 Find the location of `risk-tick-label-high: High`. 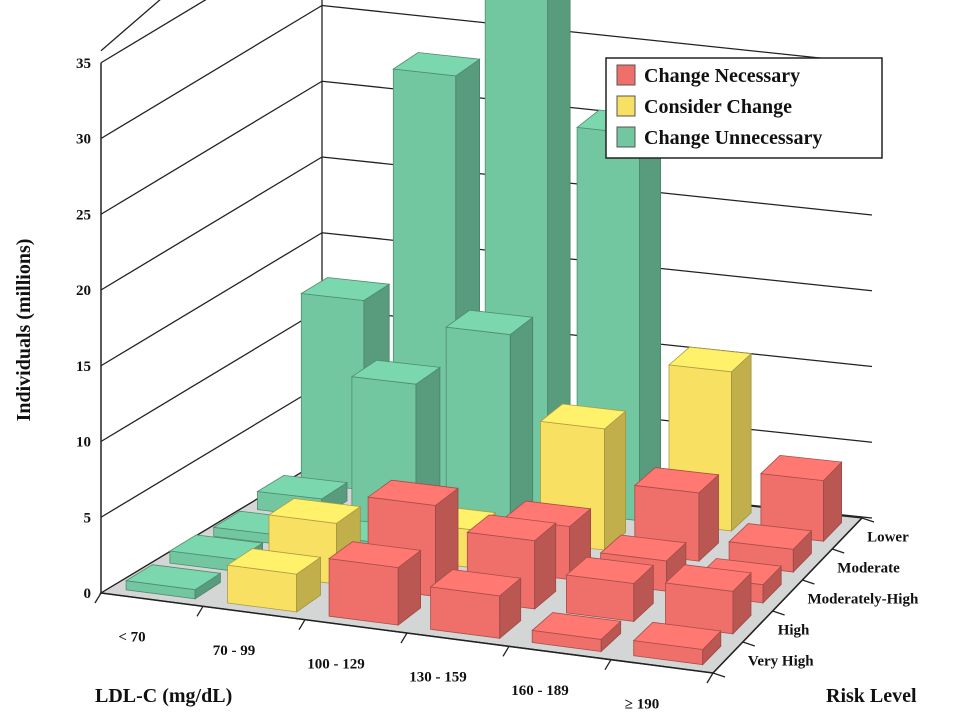

risk-tick-label-high: High is located at coordinates (794, 631).